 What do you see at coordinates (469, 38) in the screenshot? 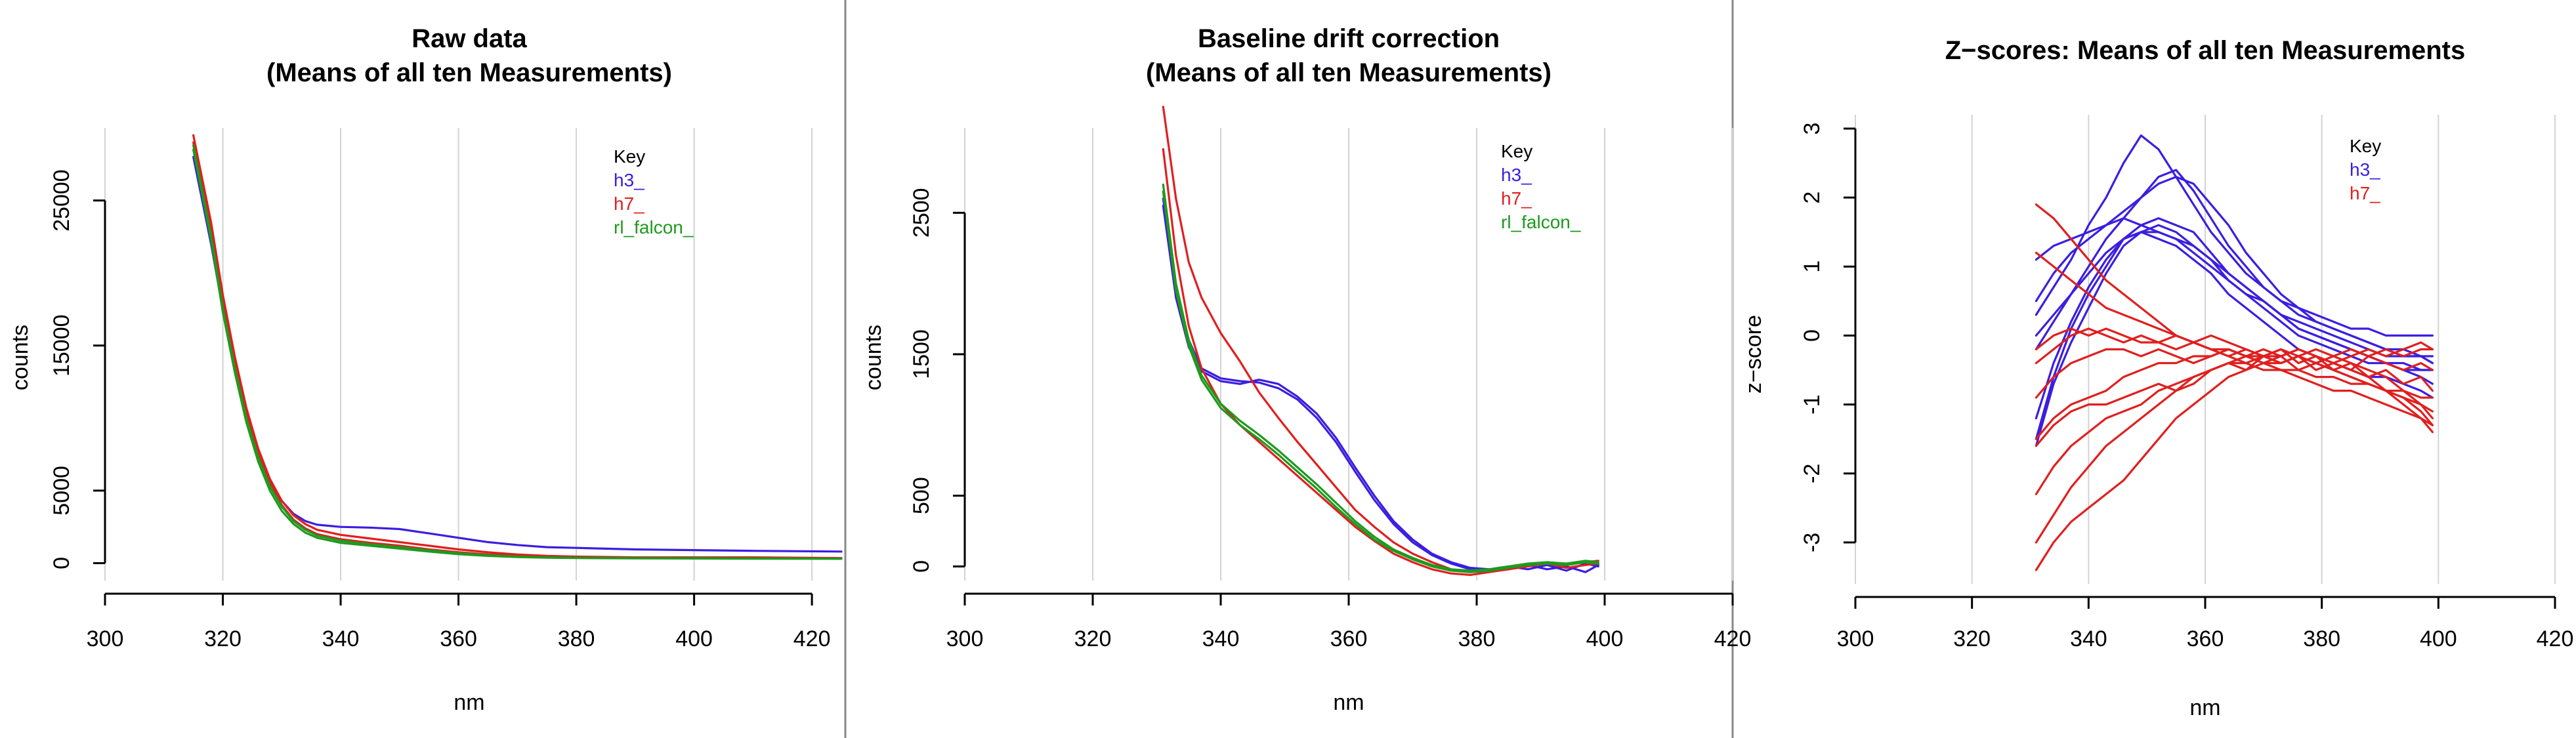
I see `chart-title: Raw data` at bounding box center [469, 38].